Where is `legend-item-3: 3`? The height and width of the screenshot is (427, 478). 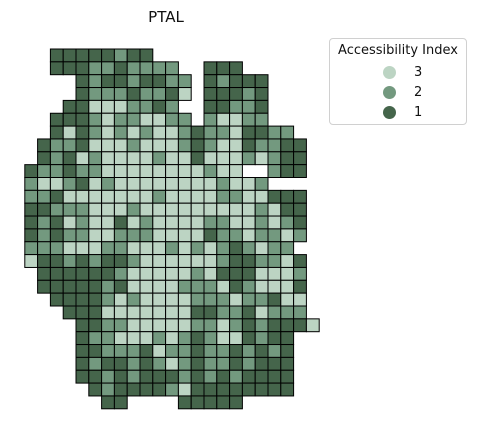 legend-item-3: 3 is located at coordinates (398, 73).